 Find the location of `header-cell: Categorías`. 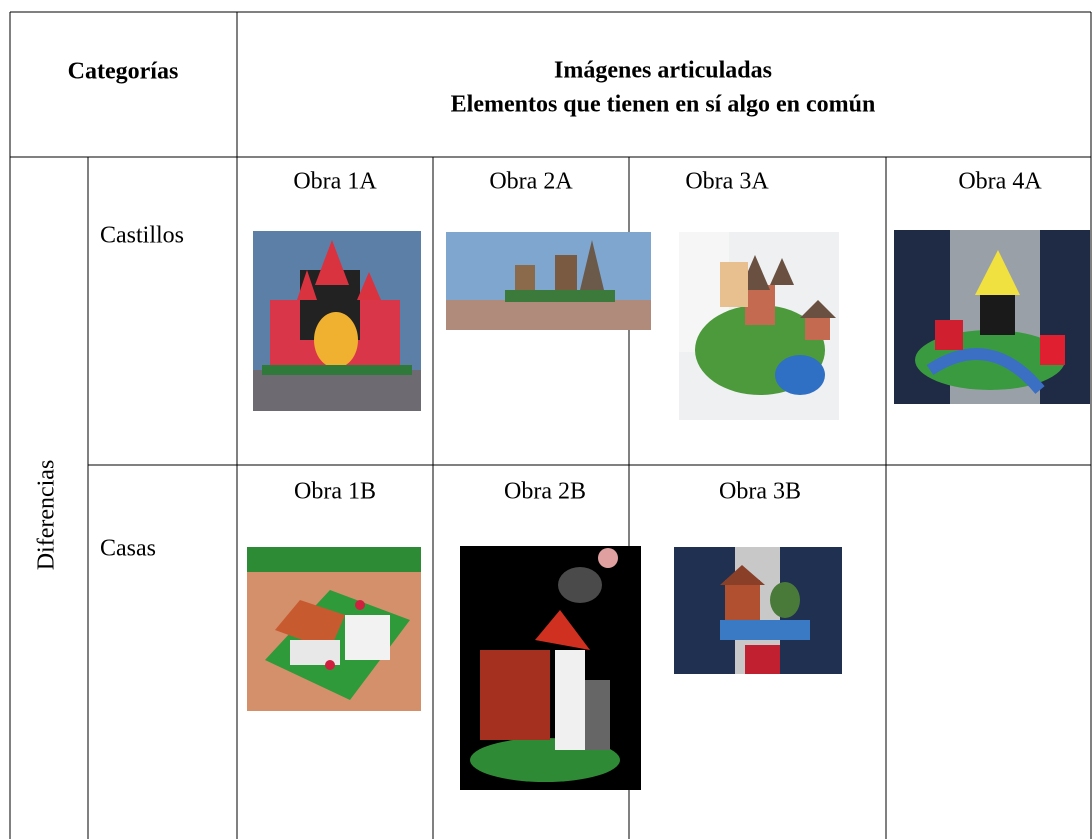

header-cell: Categorías is located at coordinates (123, 72).